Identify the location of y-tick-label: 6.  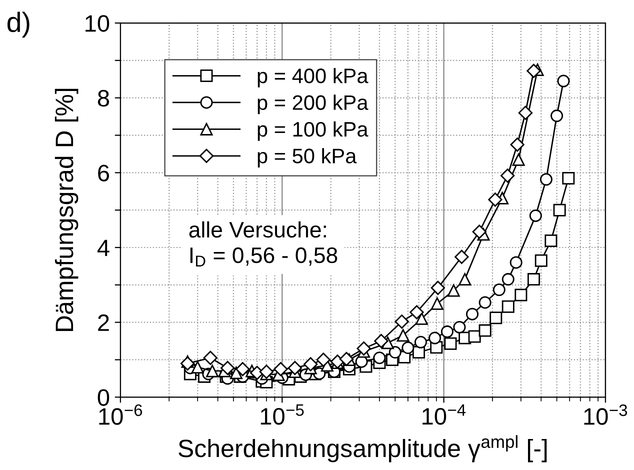
(104, 173).